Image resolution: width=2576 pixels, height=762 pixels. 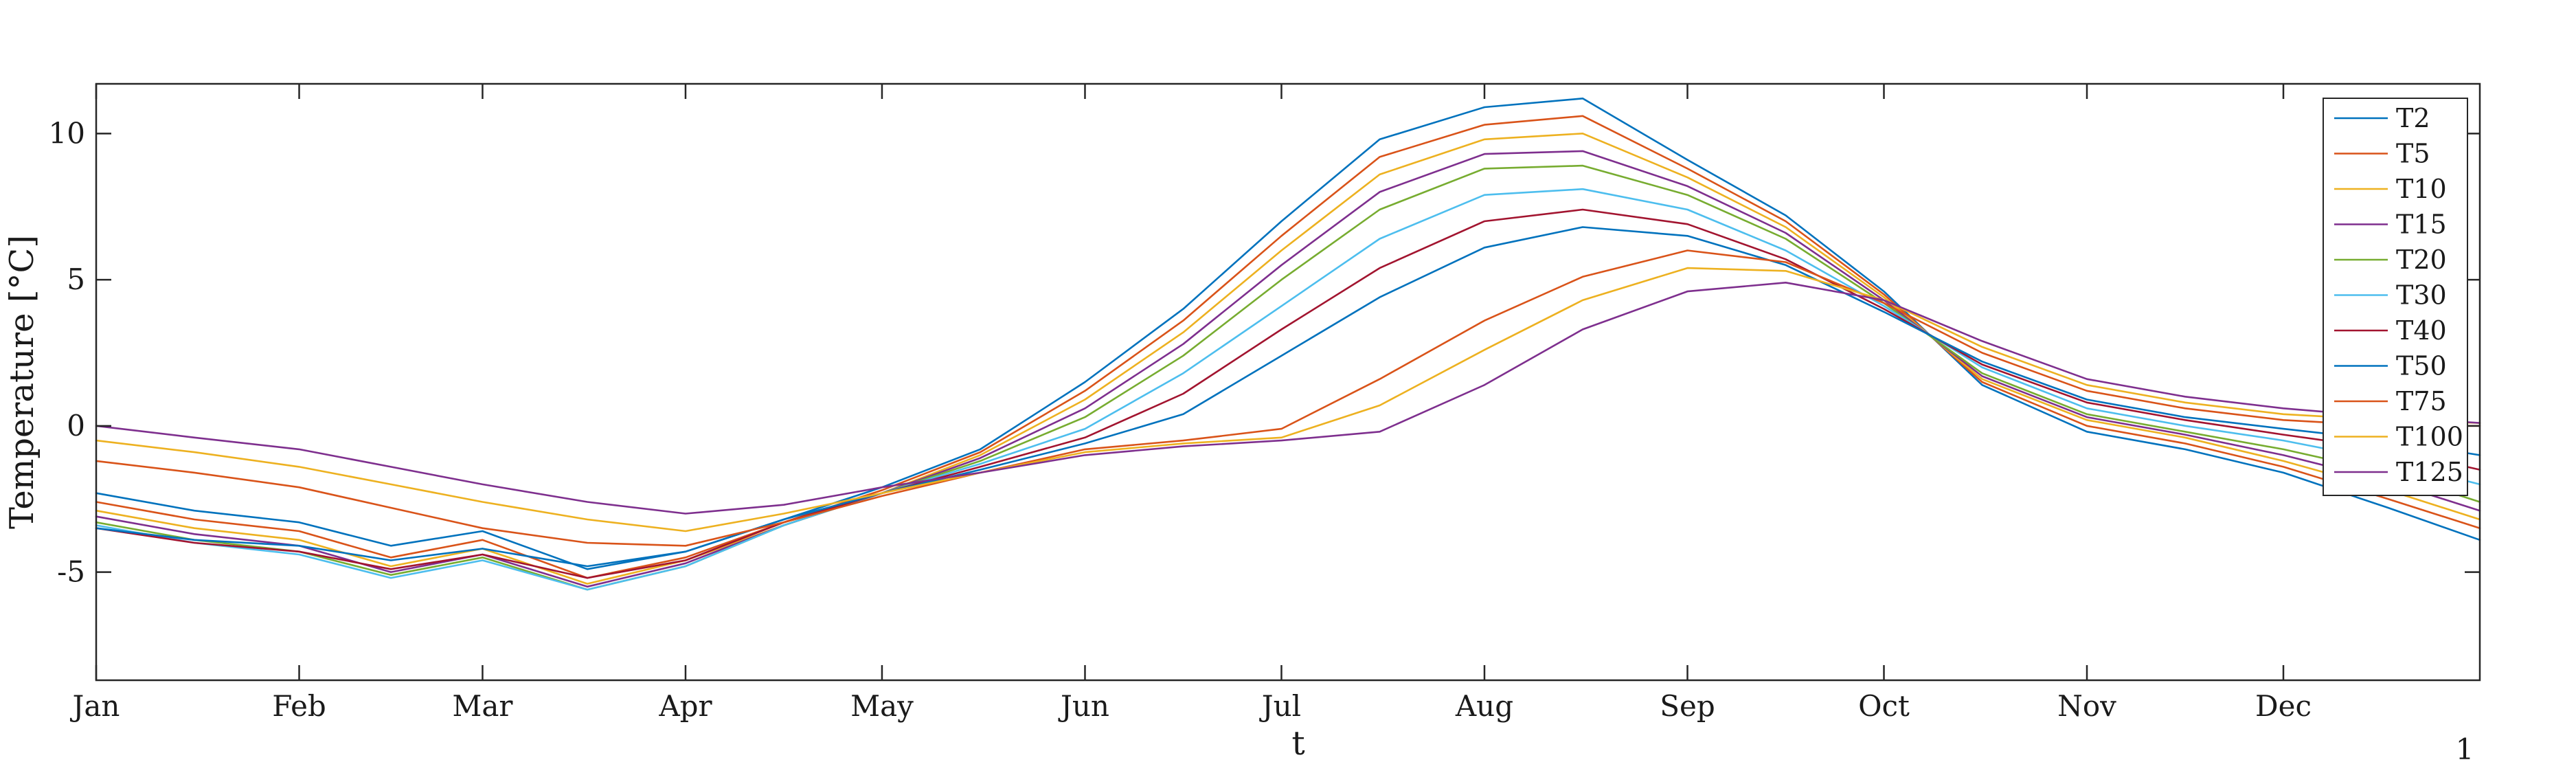 I want to click on legend-label-t20: T20, so click(x=2421, y=260).